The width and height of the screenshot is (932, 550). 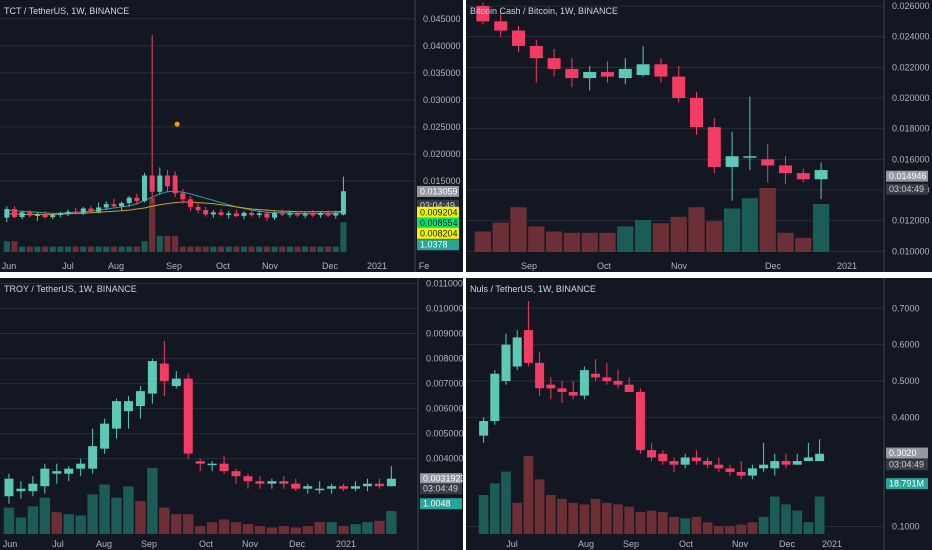 I want to click on horizontal-divider, so click(x=466, y=275).